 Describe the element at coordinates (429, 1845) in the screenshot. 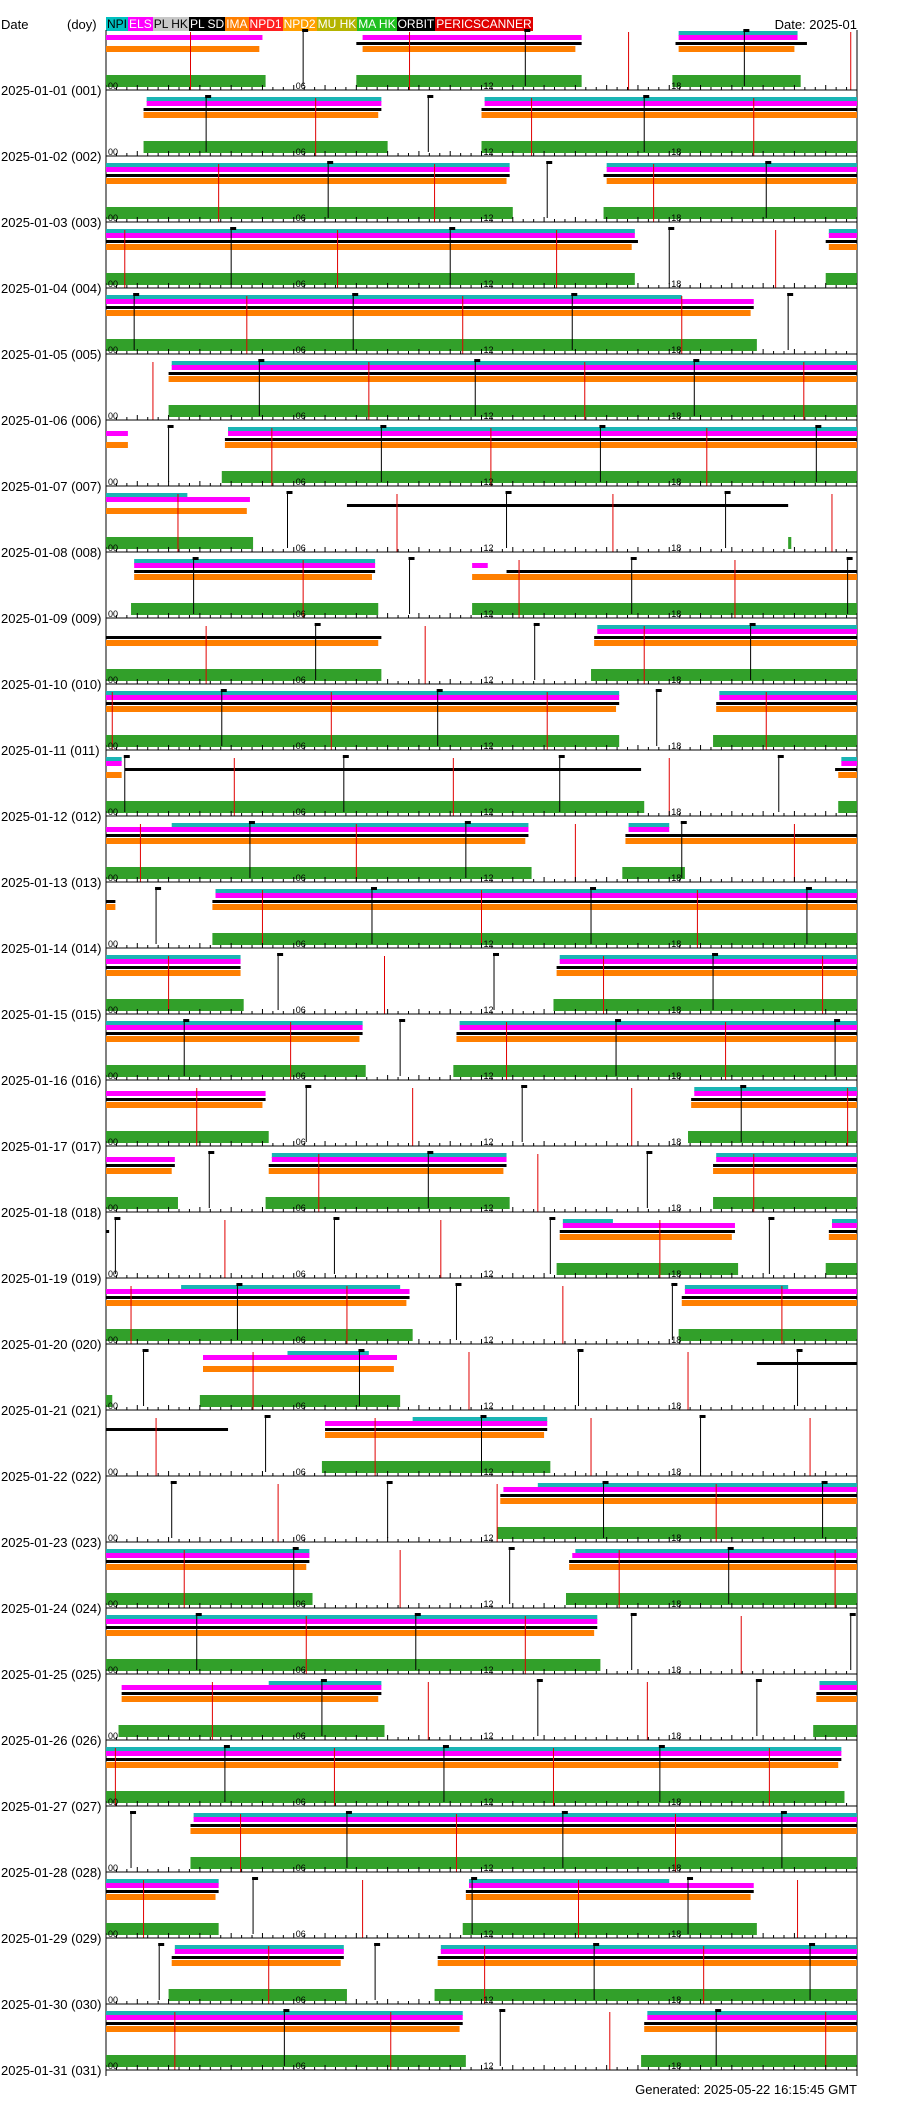

I see `day-row-028: 00 06 12 18 2025-01-28 (028)` at that location.